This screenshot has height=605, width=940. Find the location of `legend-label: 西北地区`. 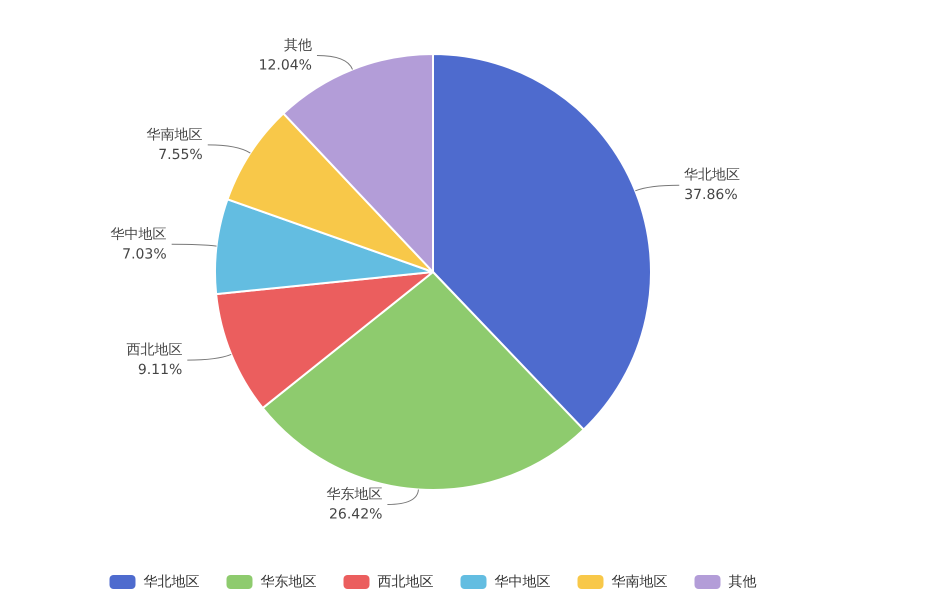

legend-label: 西北地区 is located at coordinates (406, 582).